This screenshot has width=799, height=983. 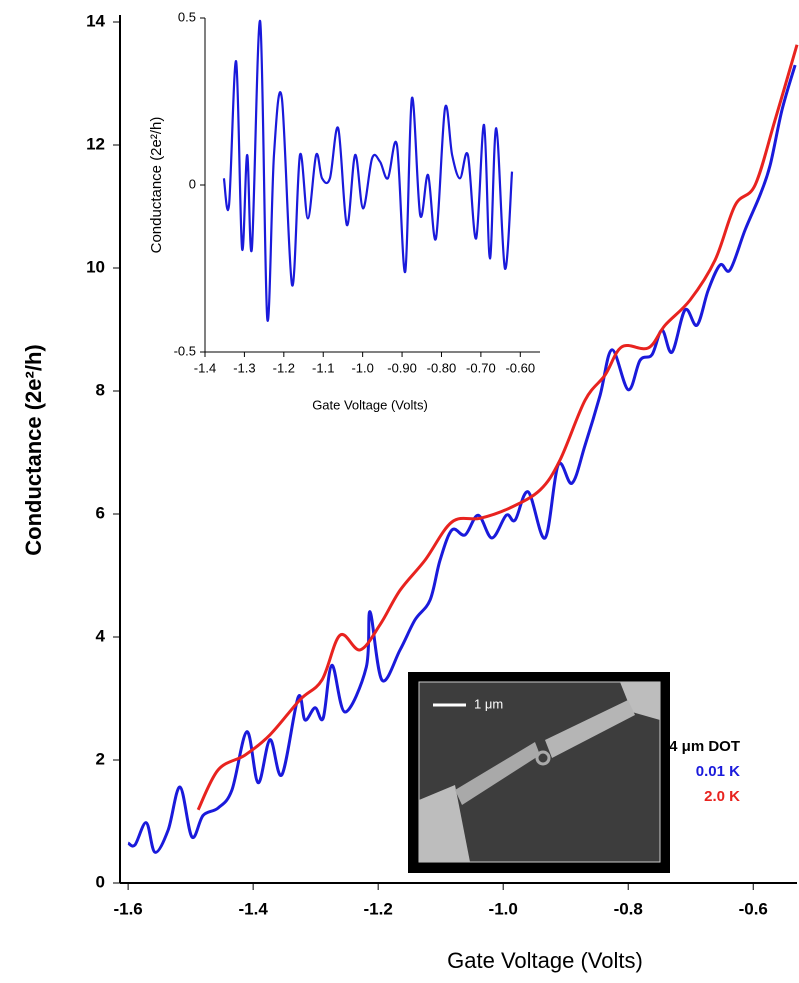 What do you see at coordinates (95, 143) in the screenshot?
I see `y-tick-label: 12` at bounding box center [95, 143].